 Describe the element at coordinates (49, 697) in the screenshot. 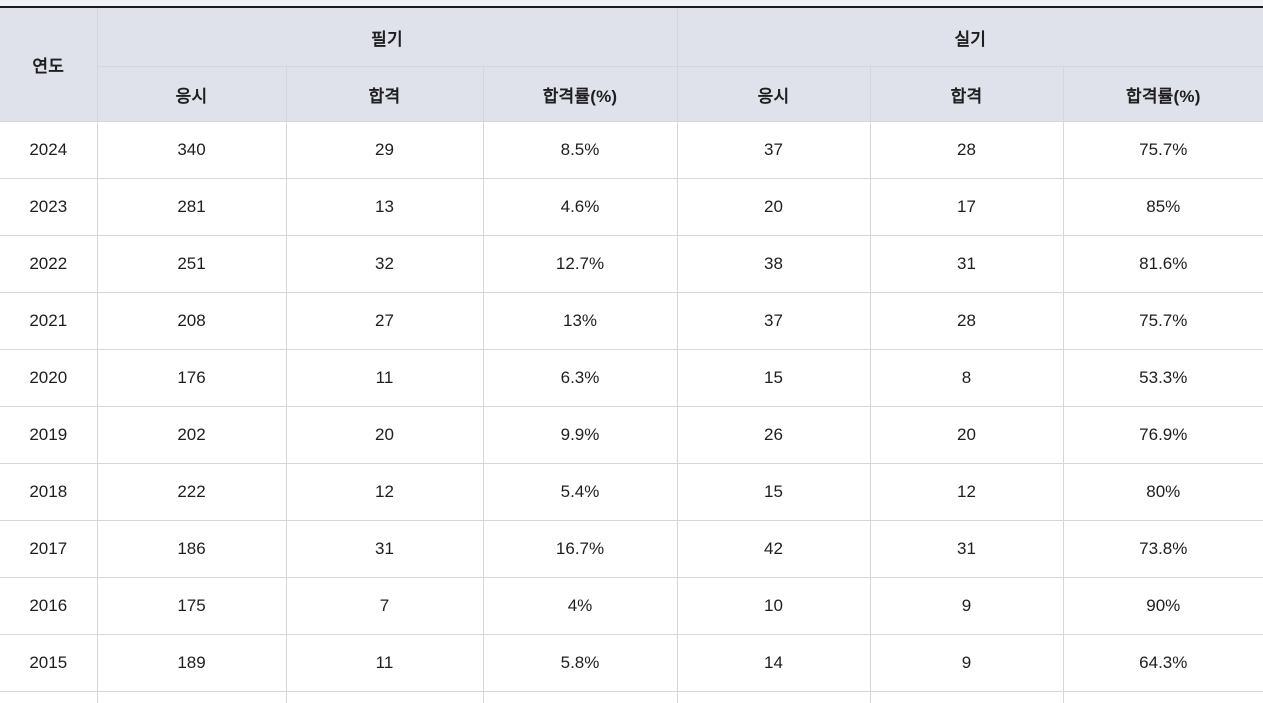

I see `cell-year` at that location.